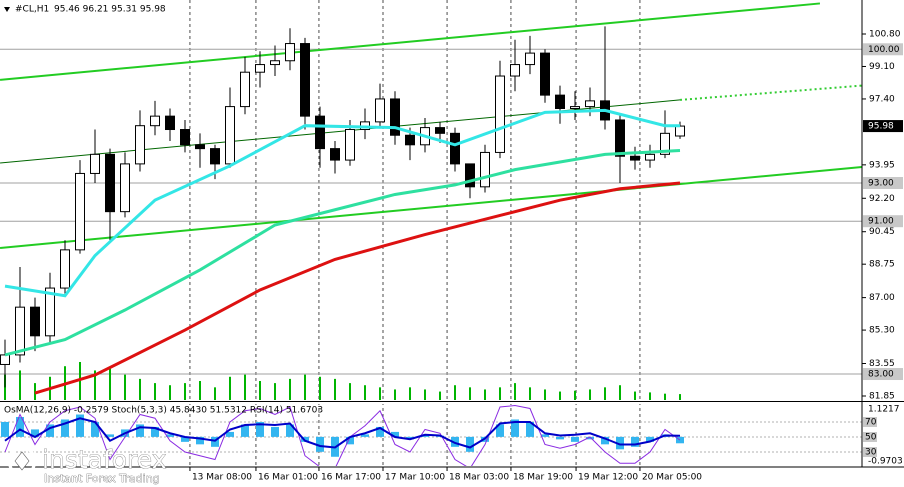 The height and width of the screenshot is (487, 904). What do you see at coordinates (882, 67) in the screenshot?
I see `y-tick-label: 99.10` at bounding box center [882, 67].